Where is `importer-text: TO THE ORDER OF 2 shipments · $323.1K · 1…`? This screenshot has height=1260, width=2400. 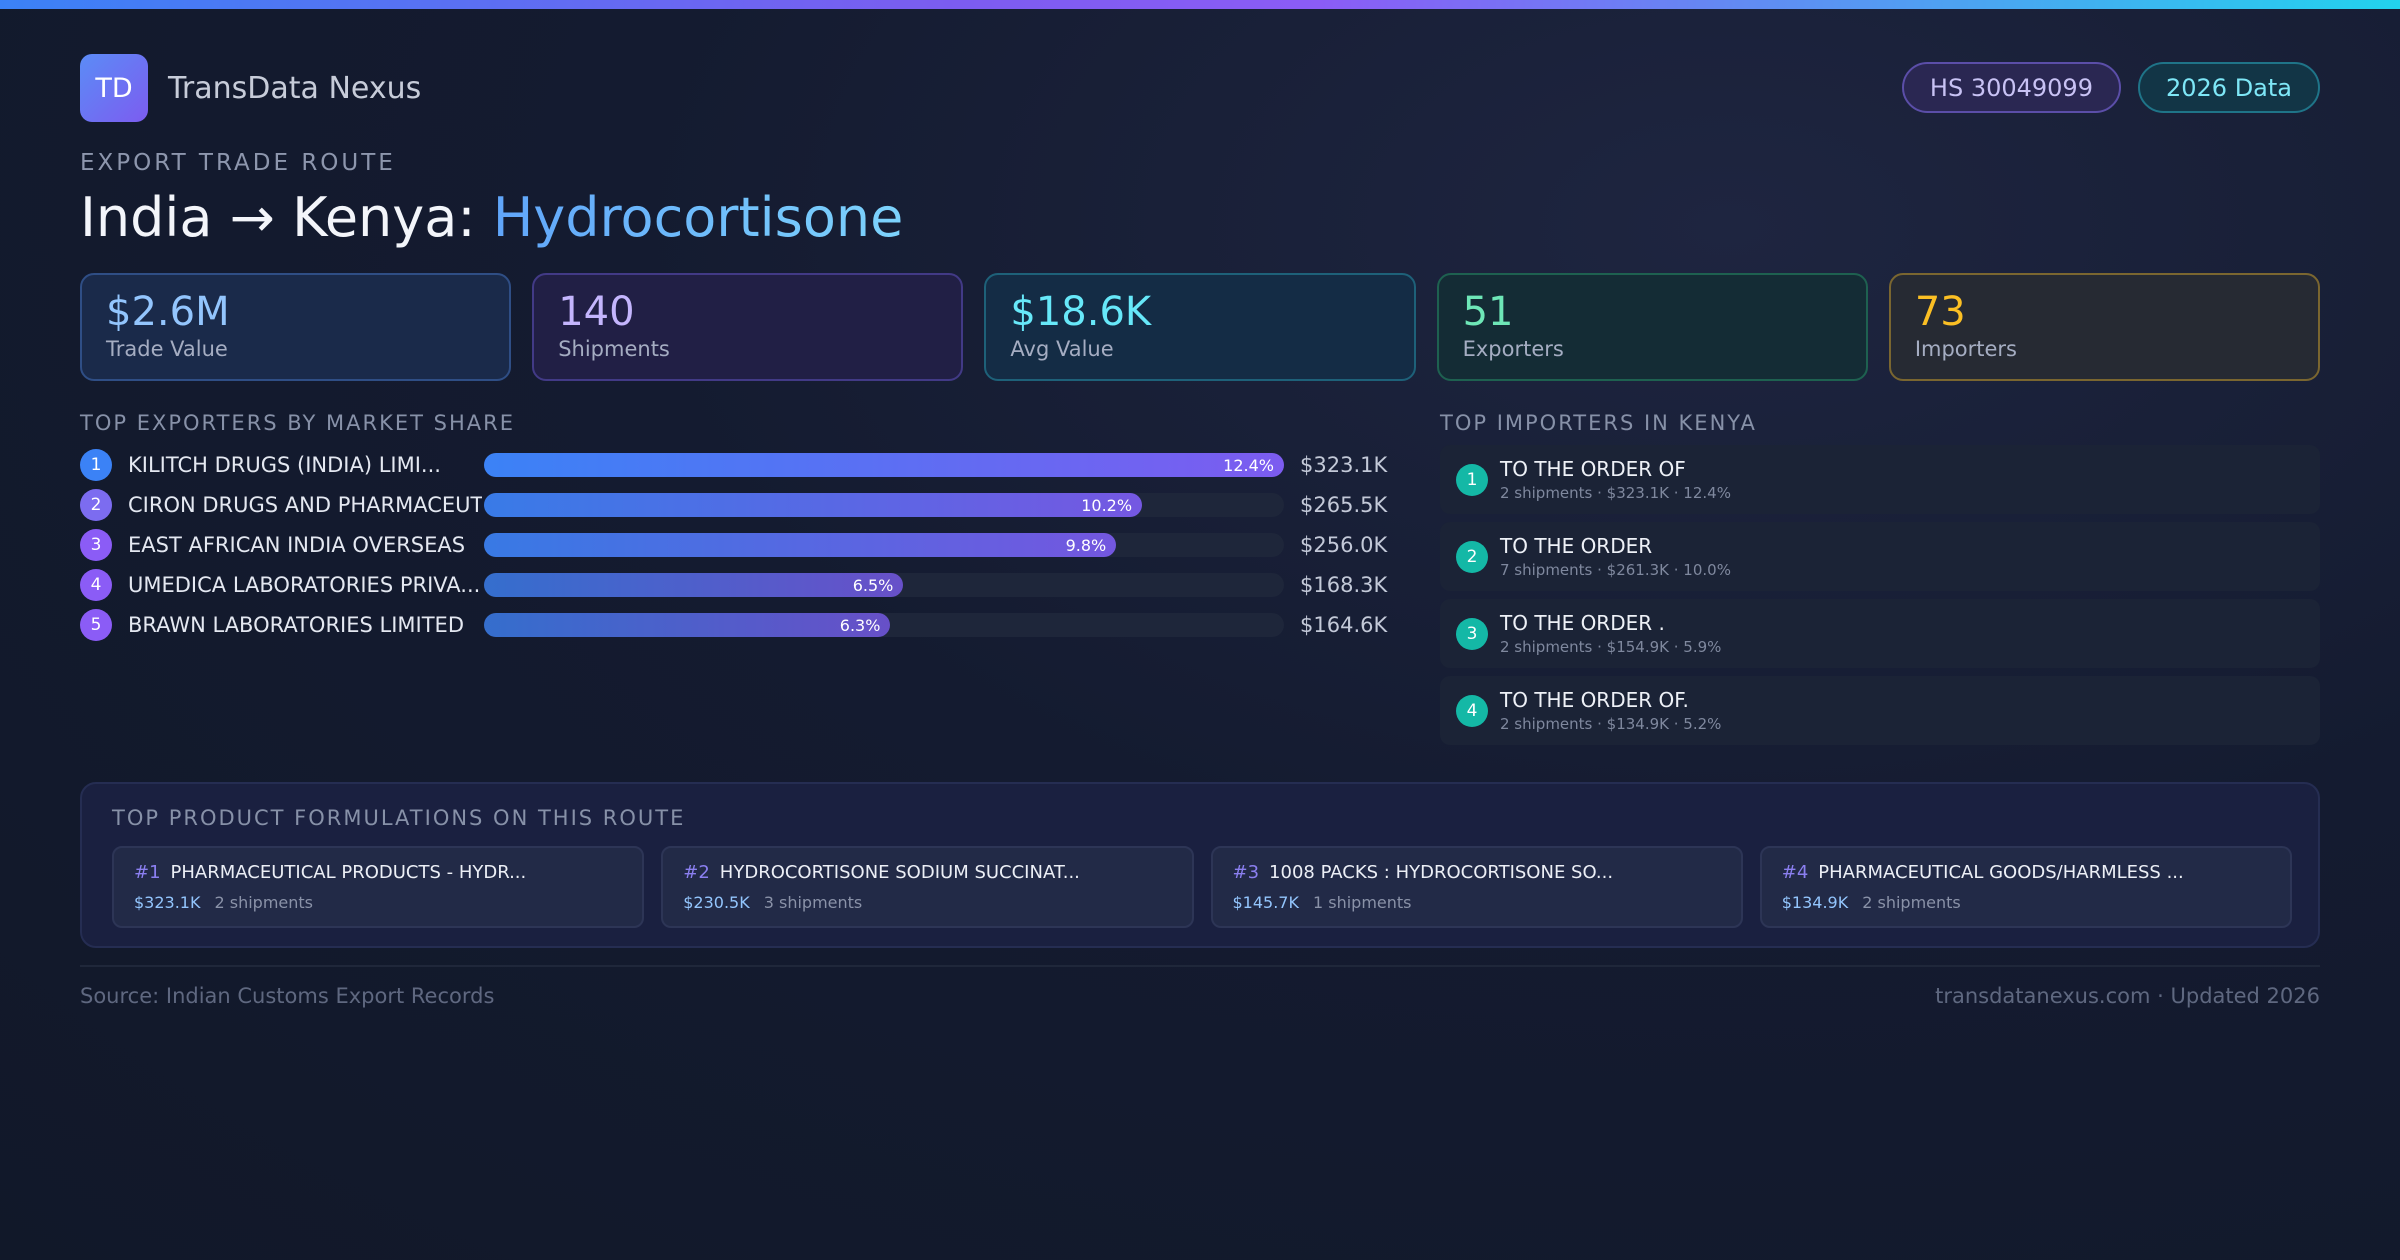 importer-text: TO THE ORDER OF 2 shipments · $323.1K · 1… is located at coordinates (1615, 479).